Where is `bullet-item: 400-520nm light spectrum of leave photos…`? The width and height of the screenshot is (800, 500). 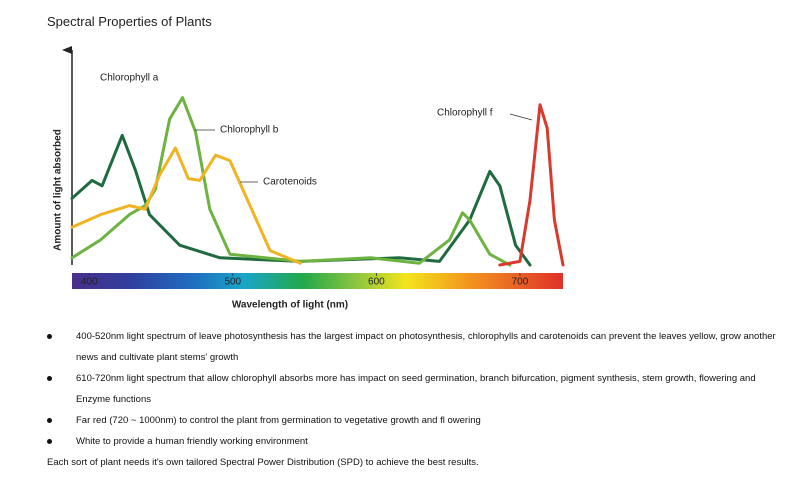 bullet-item: 400-520nm light spectrum of leave photos… is located at coordinates (417, 347).